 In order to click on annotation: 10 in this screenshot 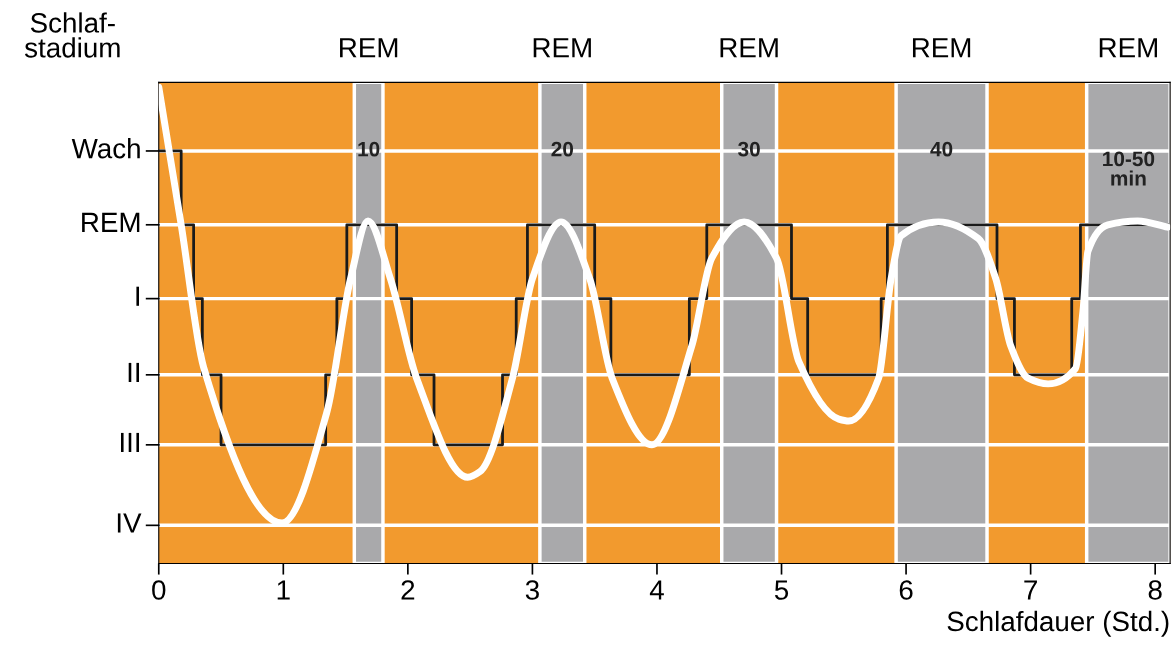, I will do `click(369, 149)`.